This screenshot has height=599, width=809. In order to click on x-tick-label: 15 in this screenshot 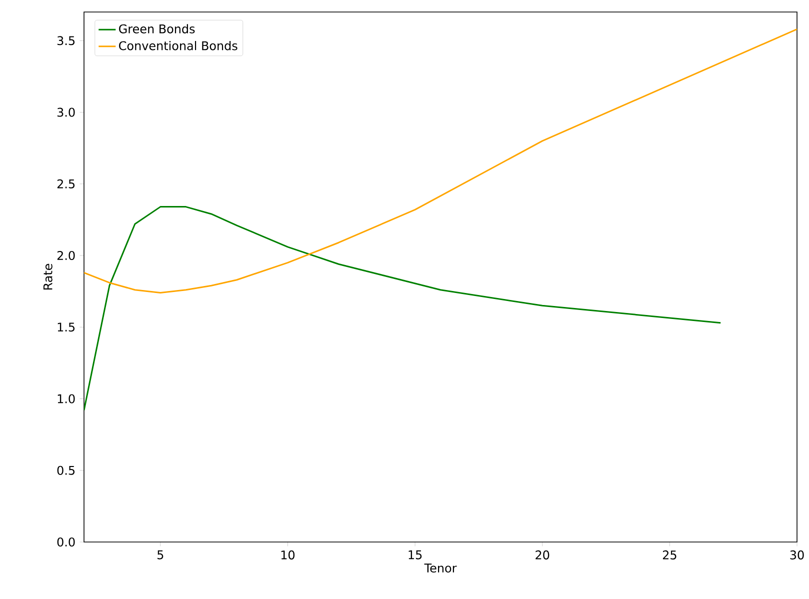, I will do `click(415, 555)`.